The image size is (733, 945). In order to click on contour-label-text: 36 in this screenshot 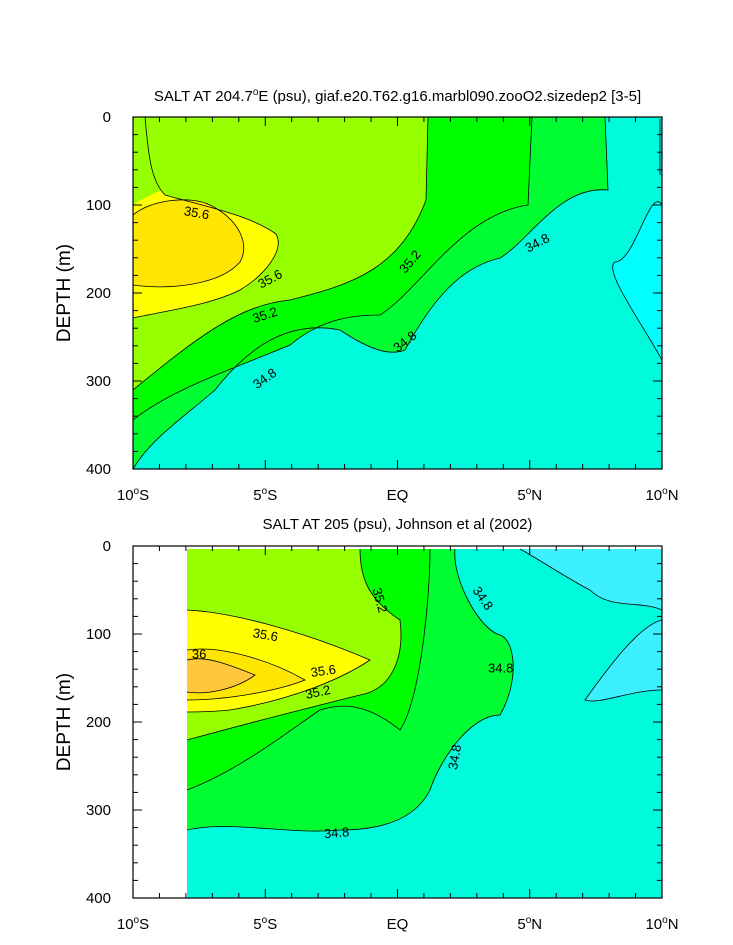, I will do `click(199, 654)`.